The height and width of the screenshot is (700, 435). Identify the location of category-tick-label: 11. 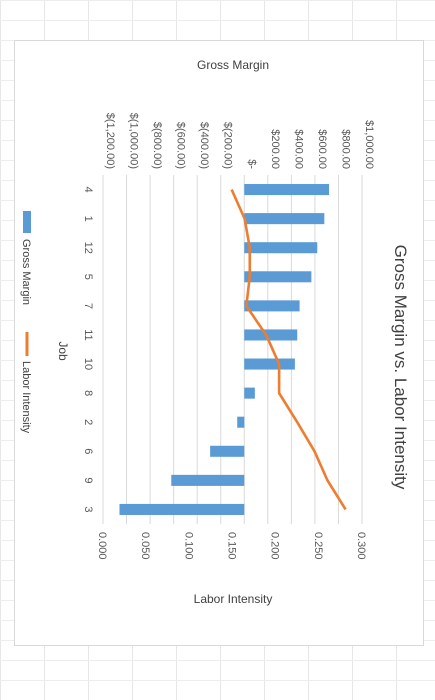
(88, 334).